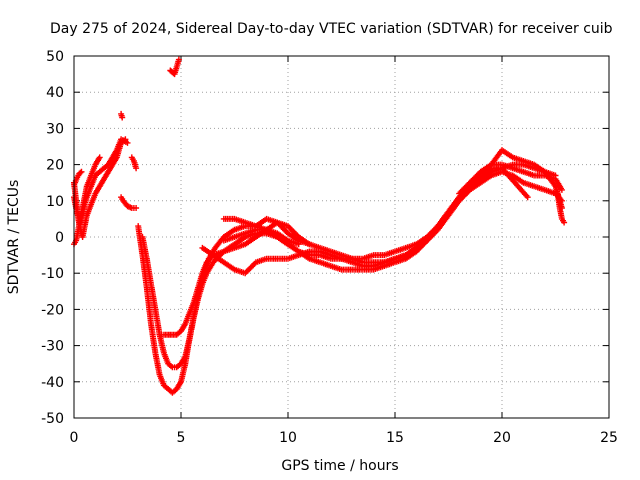  Describe the element at coordinates (609, 438) in the screenshot. I see `x-tick-label: 25` at that location.